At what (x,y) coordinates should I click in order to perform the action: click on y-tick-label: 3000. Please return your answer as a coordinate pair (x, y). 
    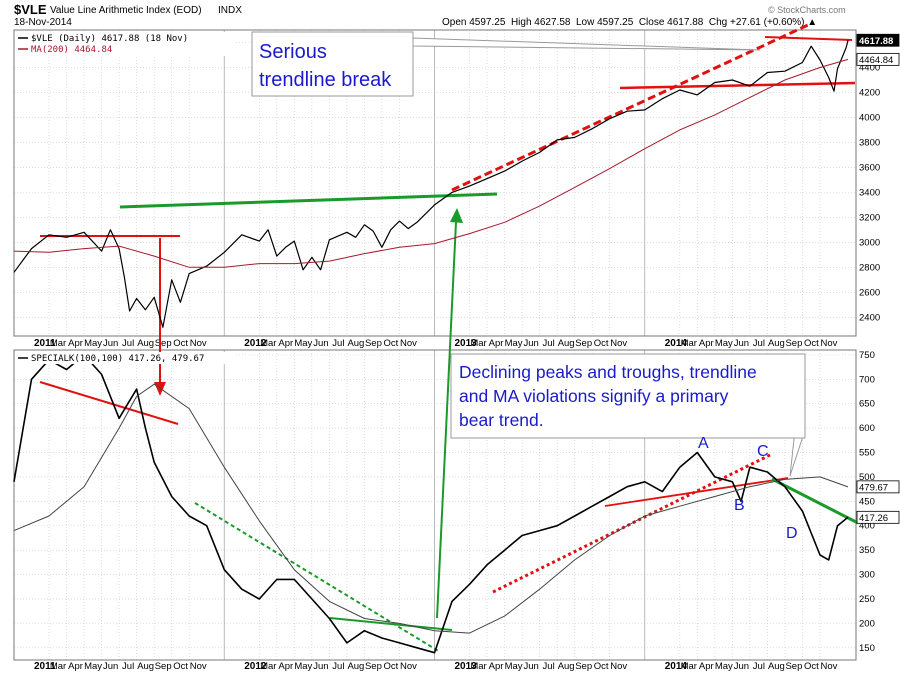
    Looking at the image, I should click on (869, 242).